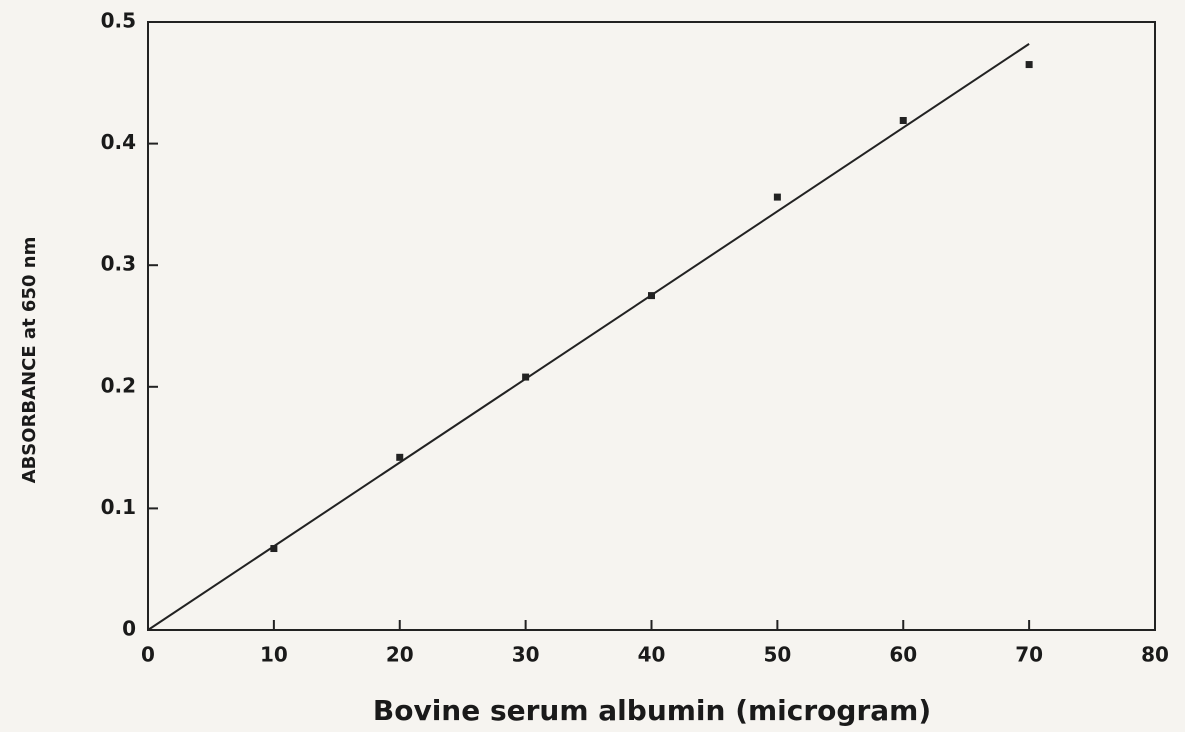  I want to click on x-tick-label: 30, so click(526, 655).